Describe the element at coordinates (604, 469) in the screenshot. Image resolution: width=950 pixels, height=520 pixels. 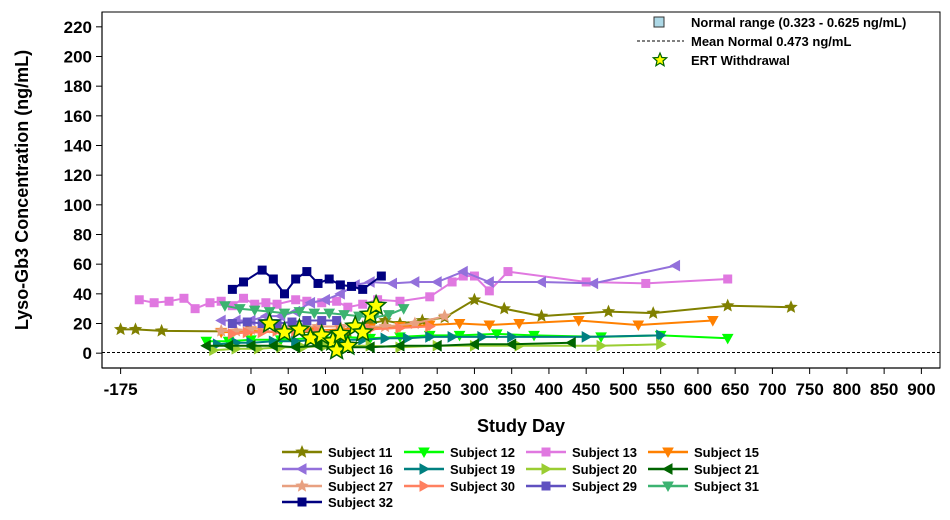
I see `legend-label: Subject 20` at that location.